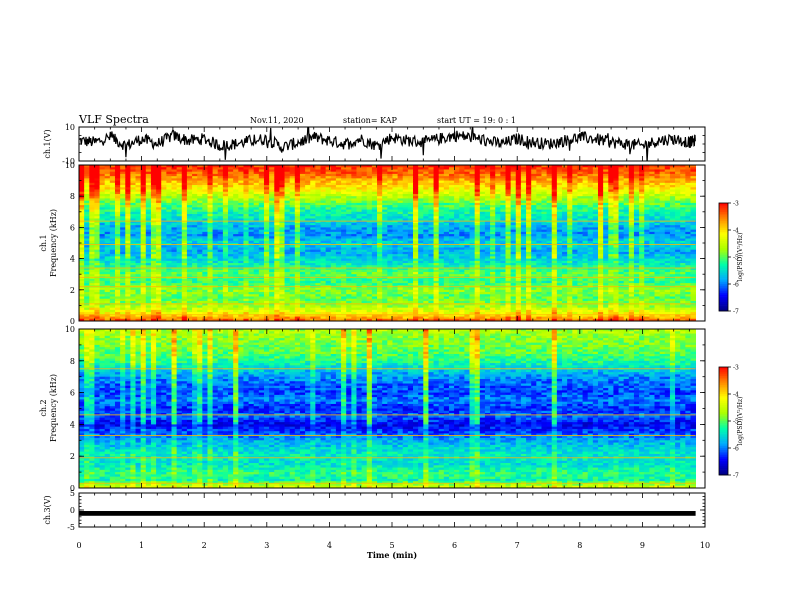 This screenshot has height=612, width=792. I want to click on ch3-waveform-panel: 5 0 -5 ch.3(V), so click(374, 510).